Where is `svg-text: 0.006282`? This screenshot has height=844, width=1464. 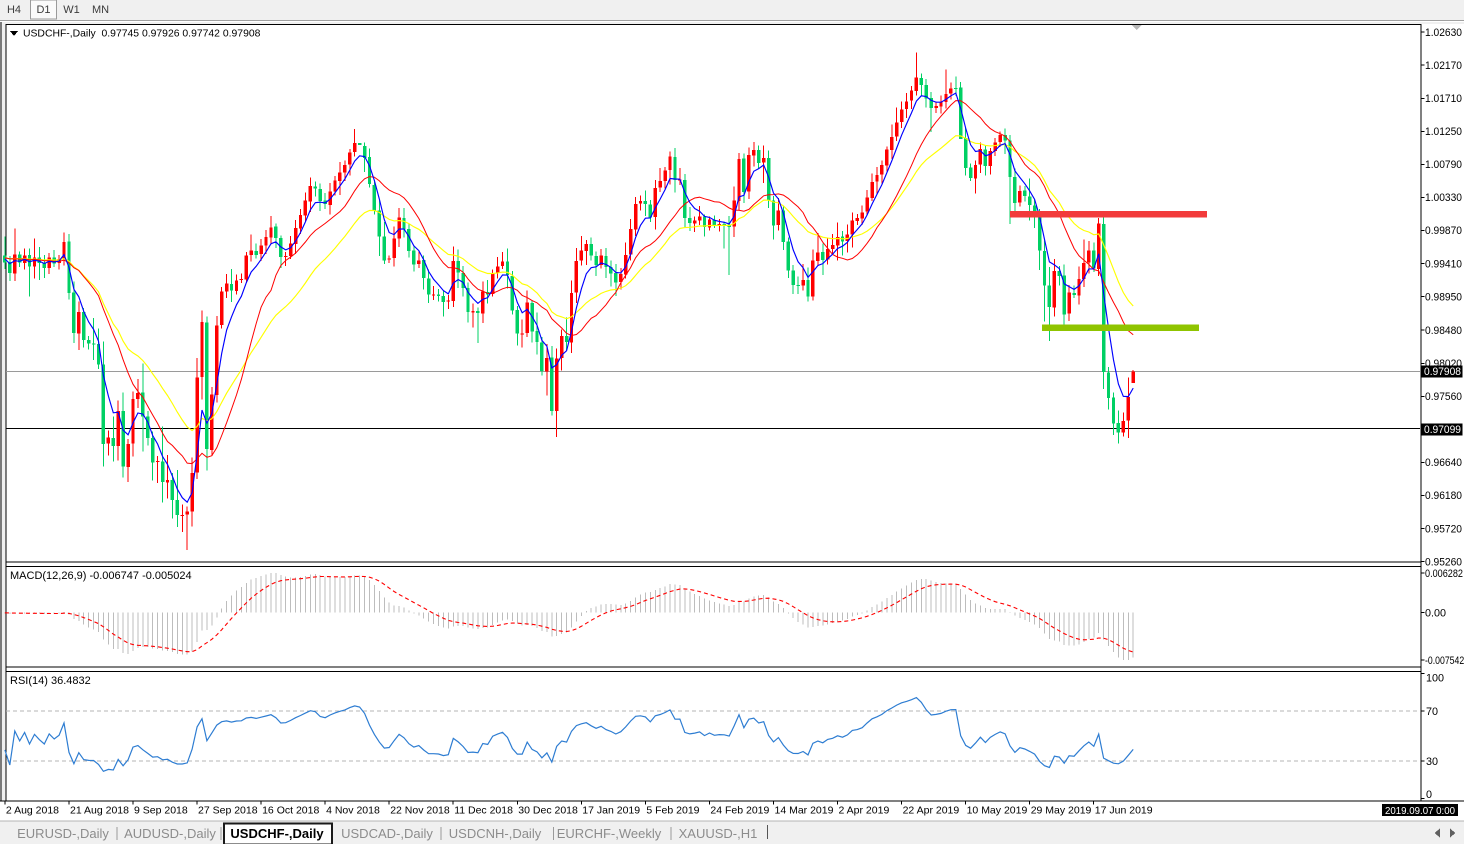
svg-text: 0.006282 is located at coordinates (1444, 574).